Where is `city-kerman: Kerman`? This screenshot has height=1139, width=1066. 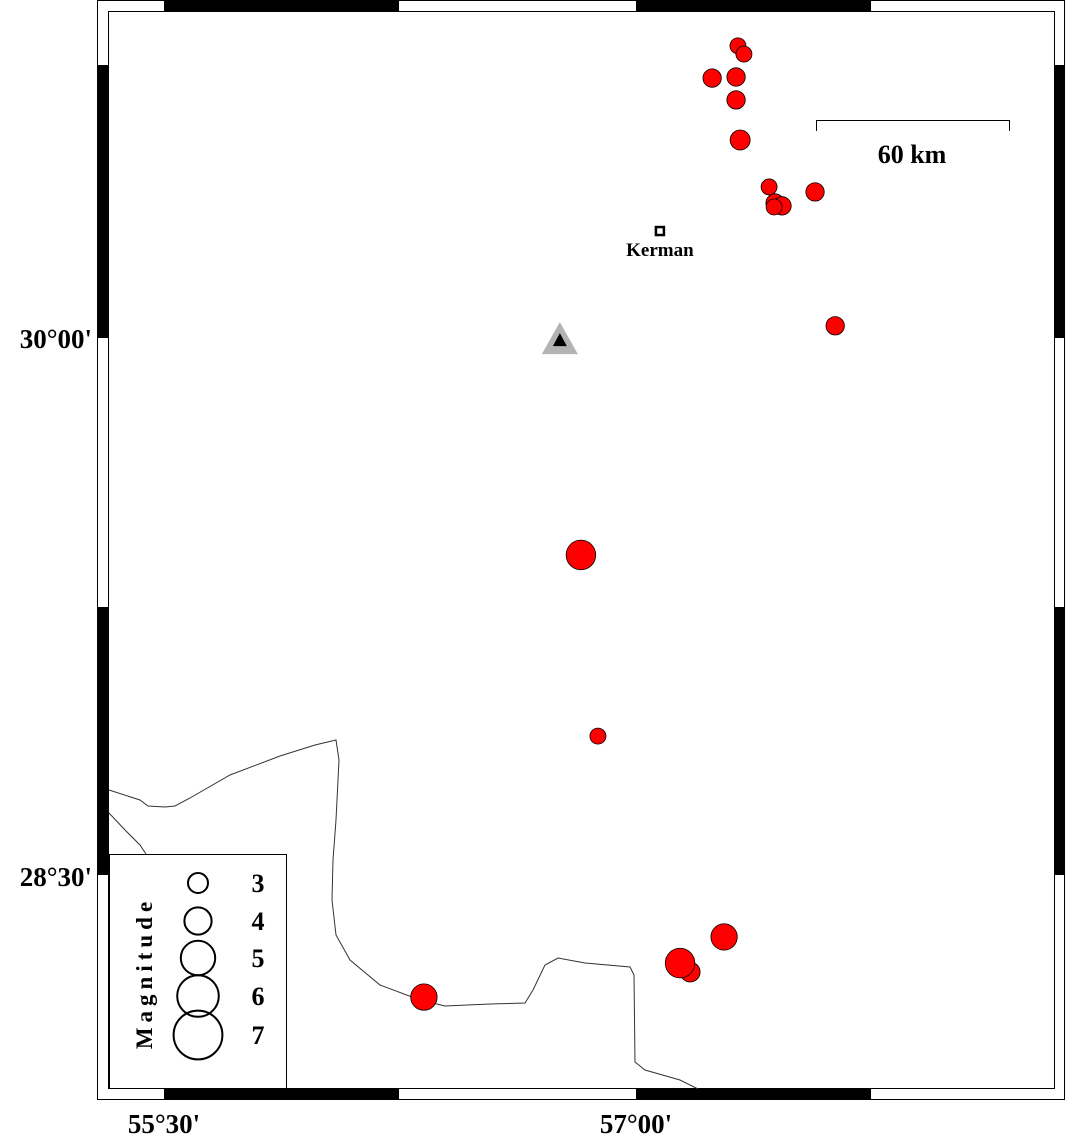 city-kerman: Kerman is located at coordinates (660, 243).